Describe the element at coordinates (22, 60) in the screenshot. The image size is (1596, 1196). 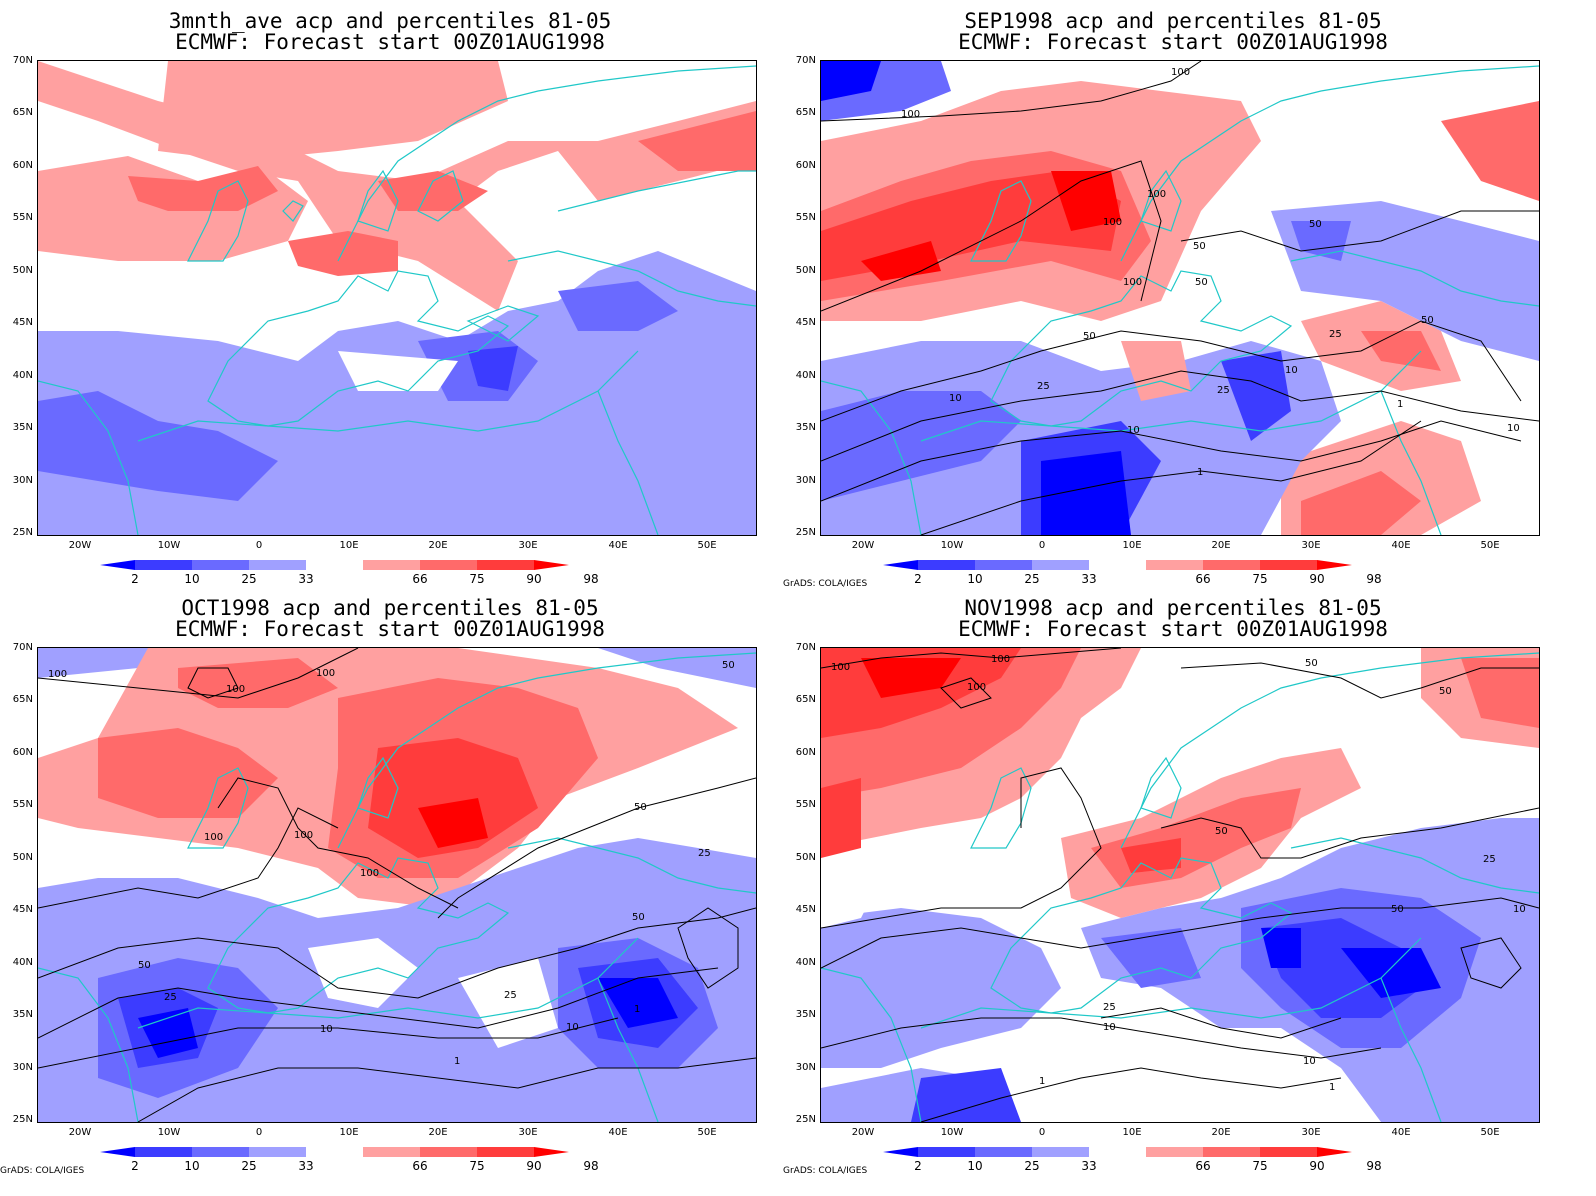
I see `lat-label: 70N` at that location.